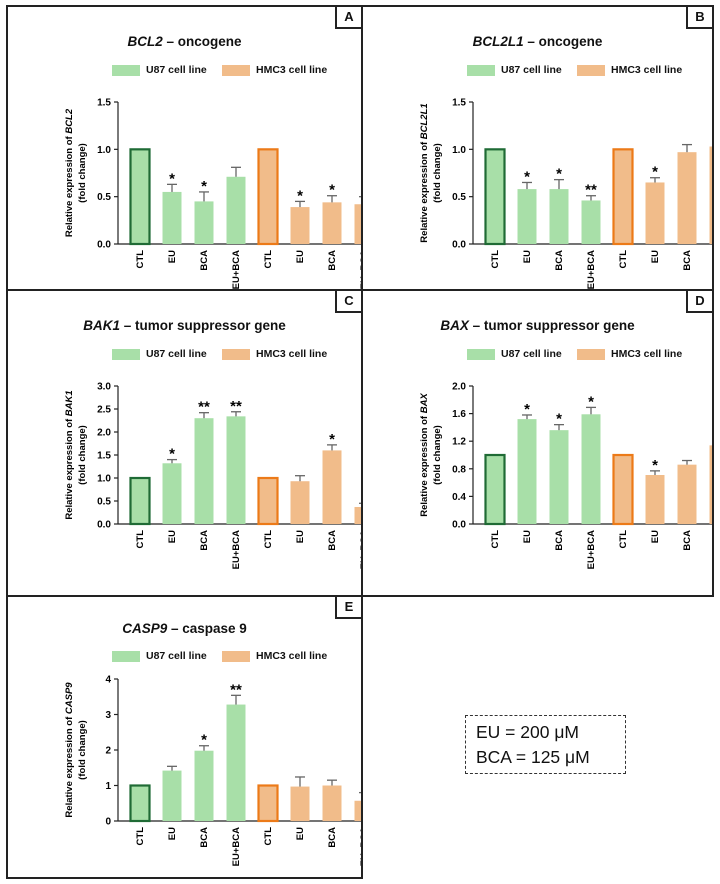 The image size is (720, 884). What do you see at coordinates (268, 501) in the screenshot?
I see `bar-c-hmc3-ctl` at bounding box center [268, 501].